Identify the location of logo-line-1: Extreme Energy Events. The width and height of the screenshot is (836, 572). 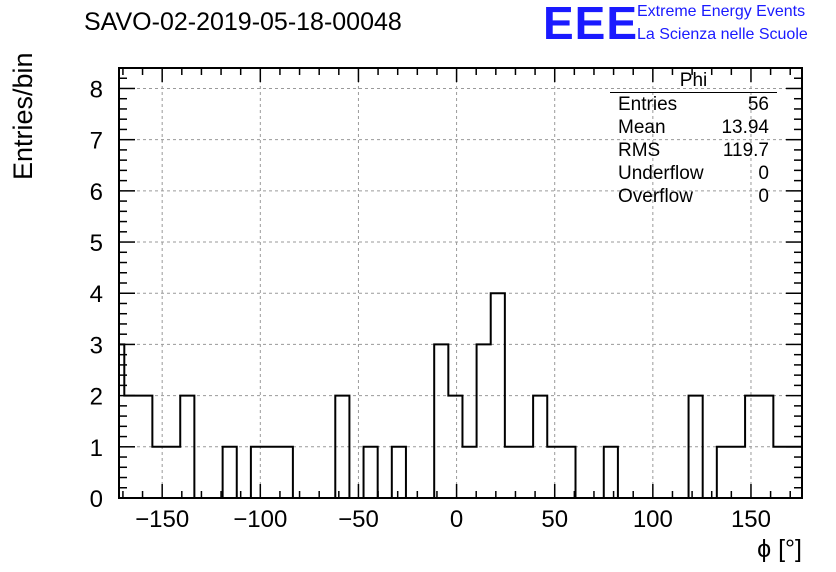
(721, 11).